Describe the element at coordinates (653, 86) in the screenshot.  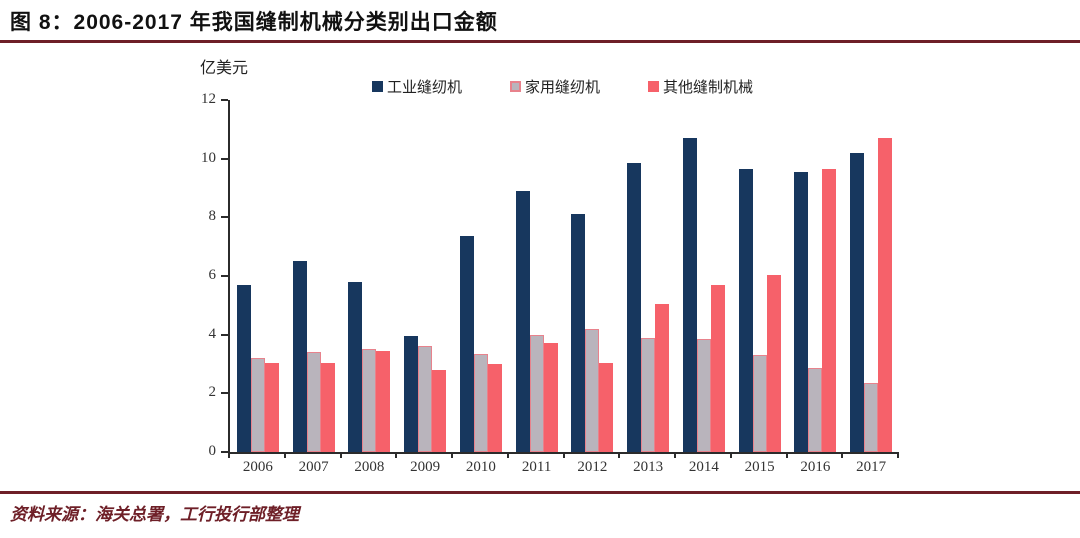
I see `legend-swatch-other` at that location.